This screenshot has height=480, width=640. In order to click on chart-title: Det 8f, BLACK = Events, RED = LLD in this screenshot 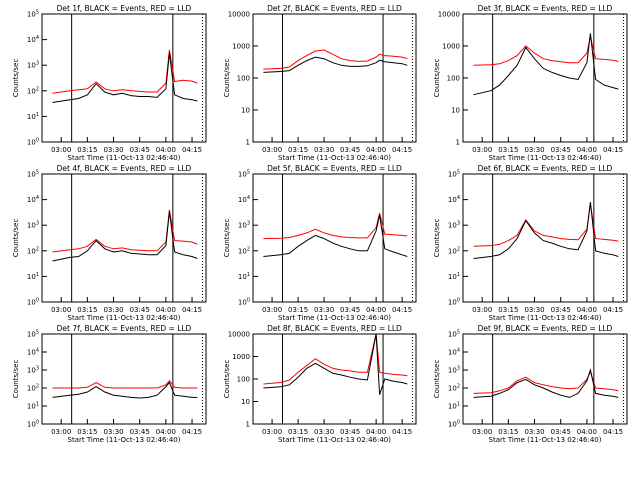, I will do `click(334, 328)`.